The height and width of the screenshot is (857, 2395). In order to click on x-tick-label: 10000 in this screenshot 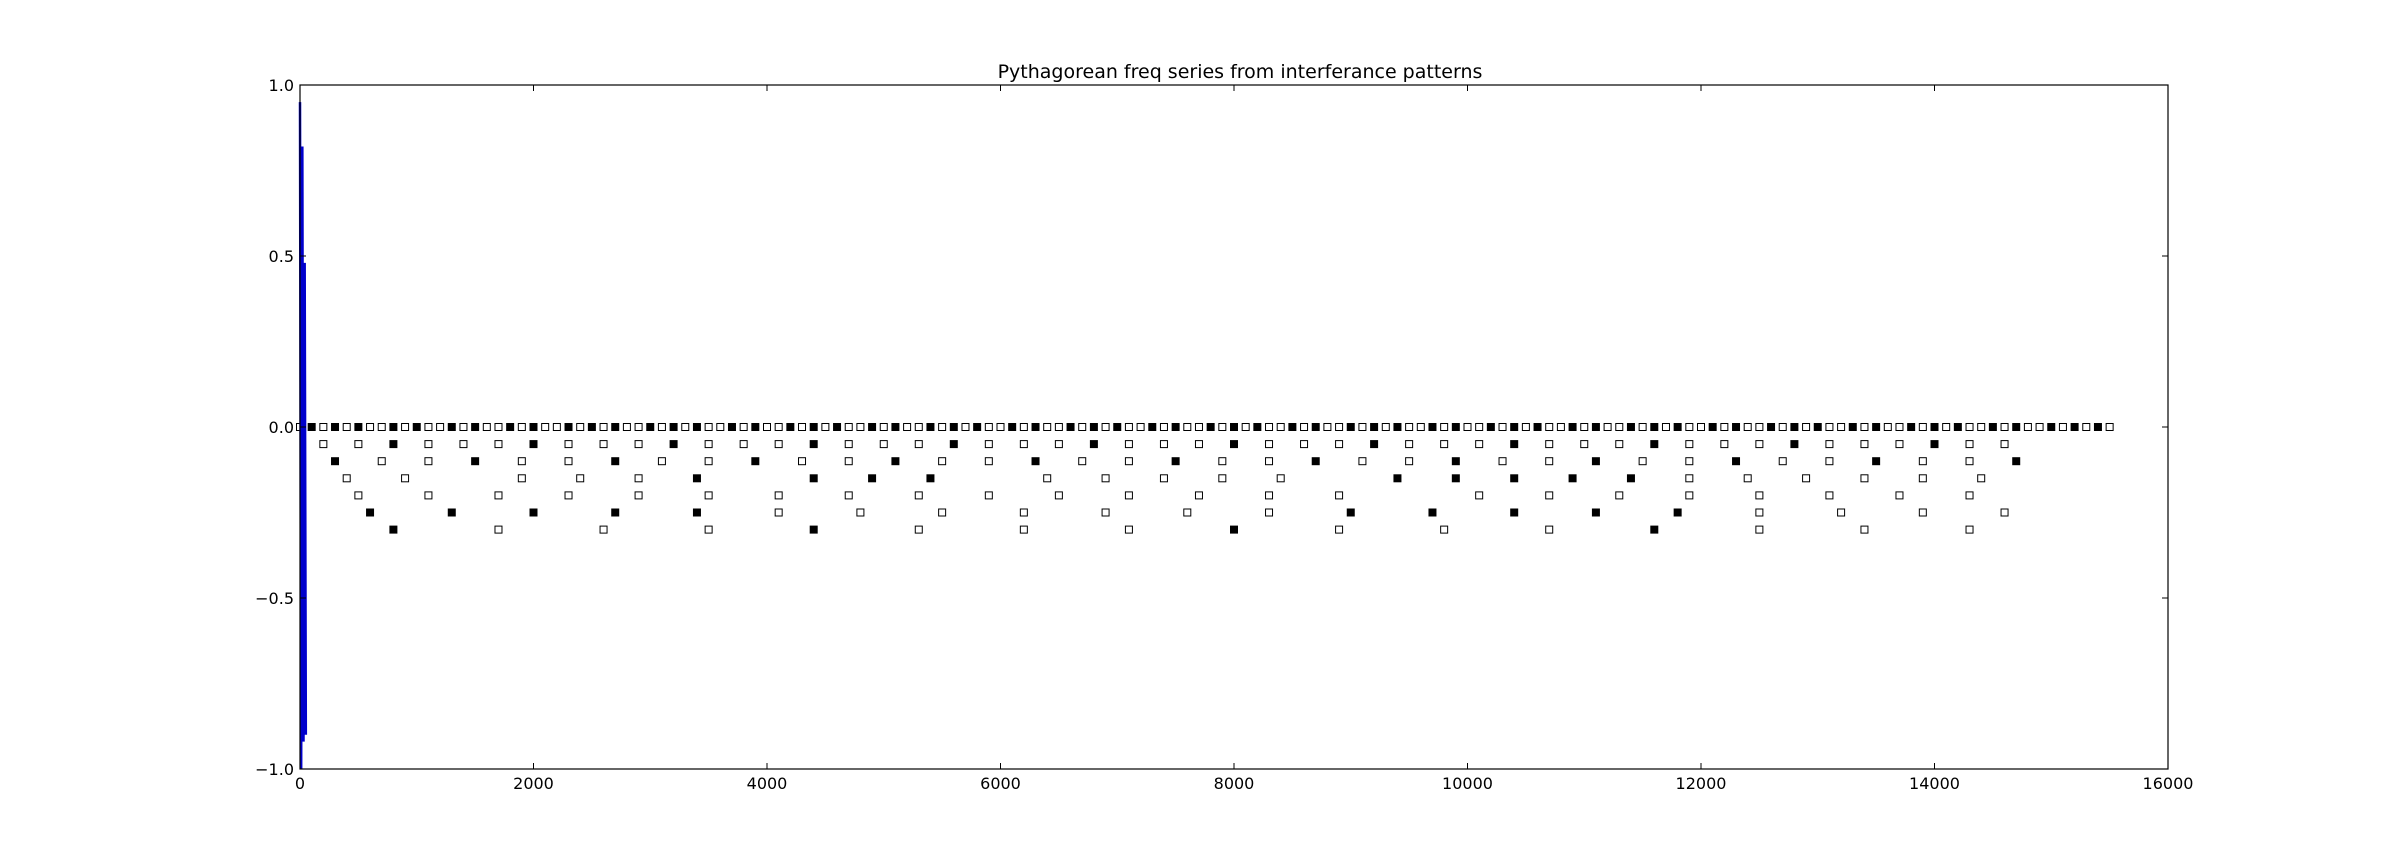, I will do `click(1467, 783)`.